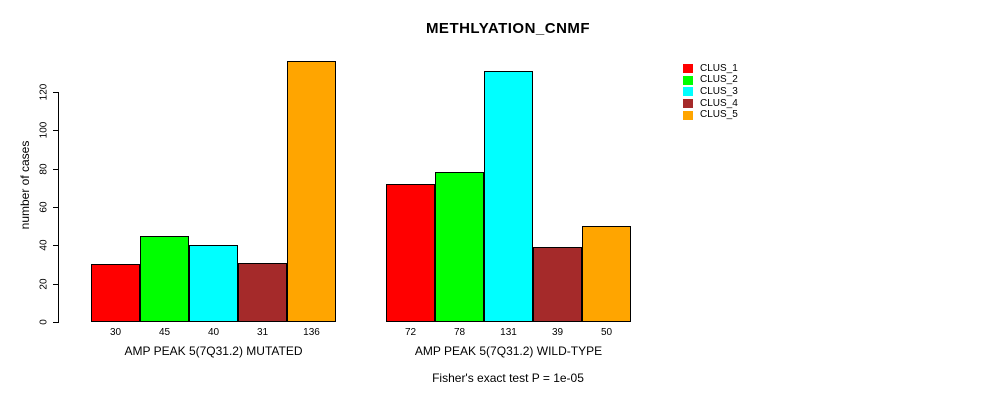 This screenshot has height=400, width=990. Describe the element at coordinates (719, 103) in the screenshot. I see `legend-label-CLUS_4: CLUS_4` at that location.